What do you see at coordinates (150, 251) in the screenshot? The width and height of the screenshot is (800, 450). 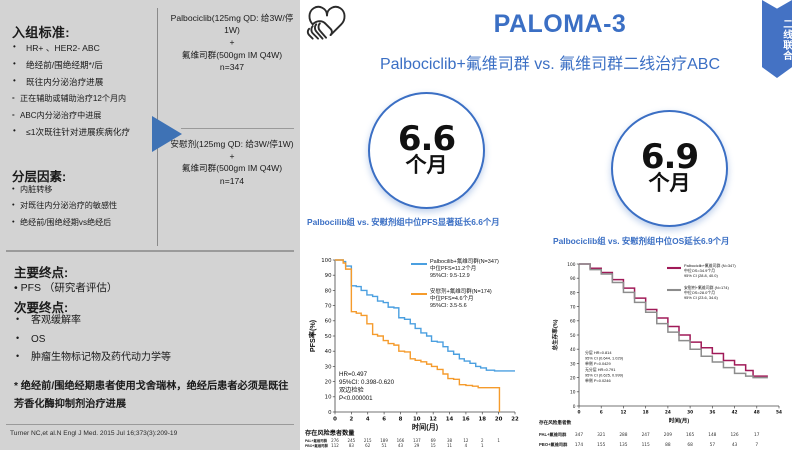 I see `panel-horizontal-divider` at bounding box center [150, 251].